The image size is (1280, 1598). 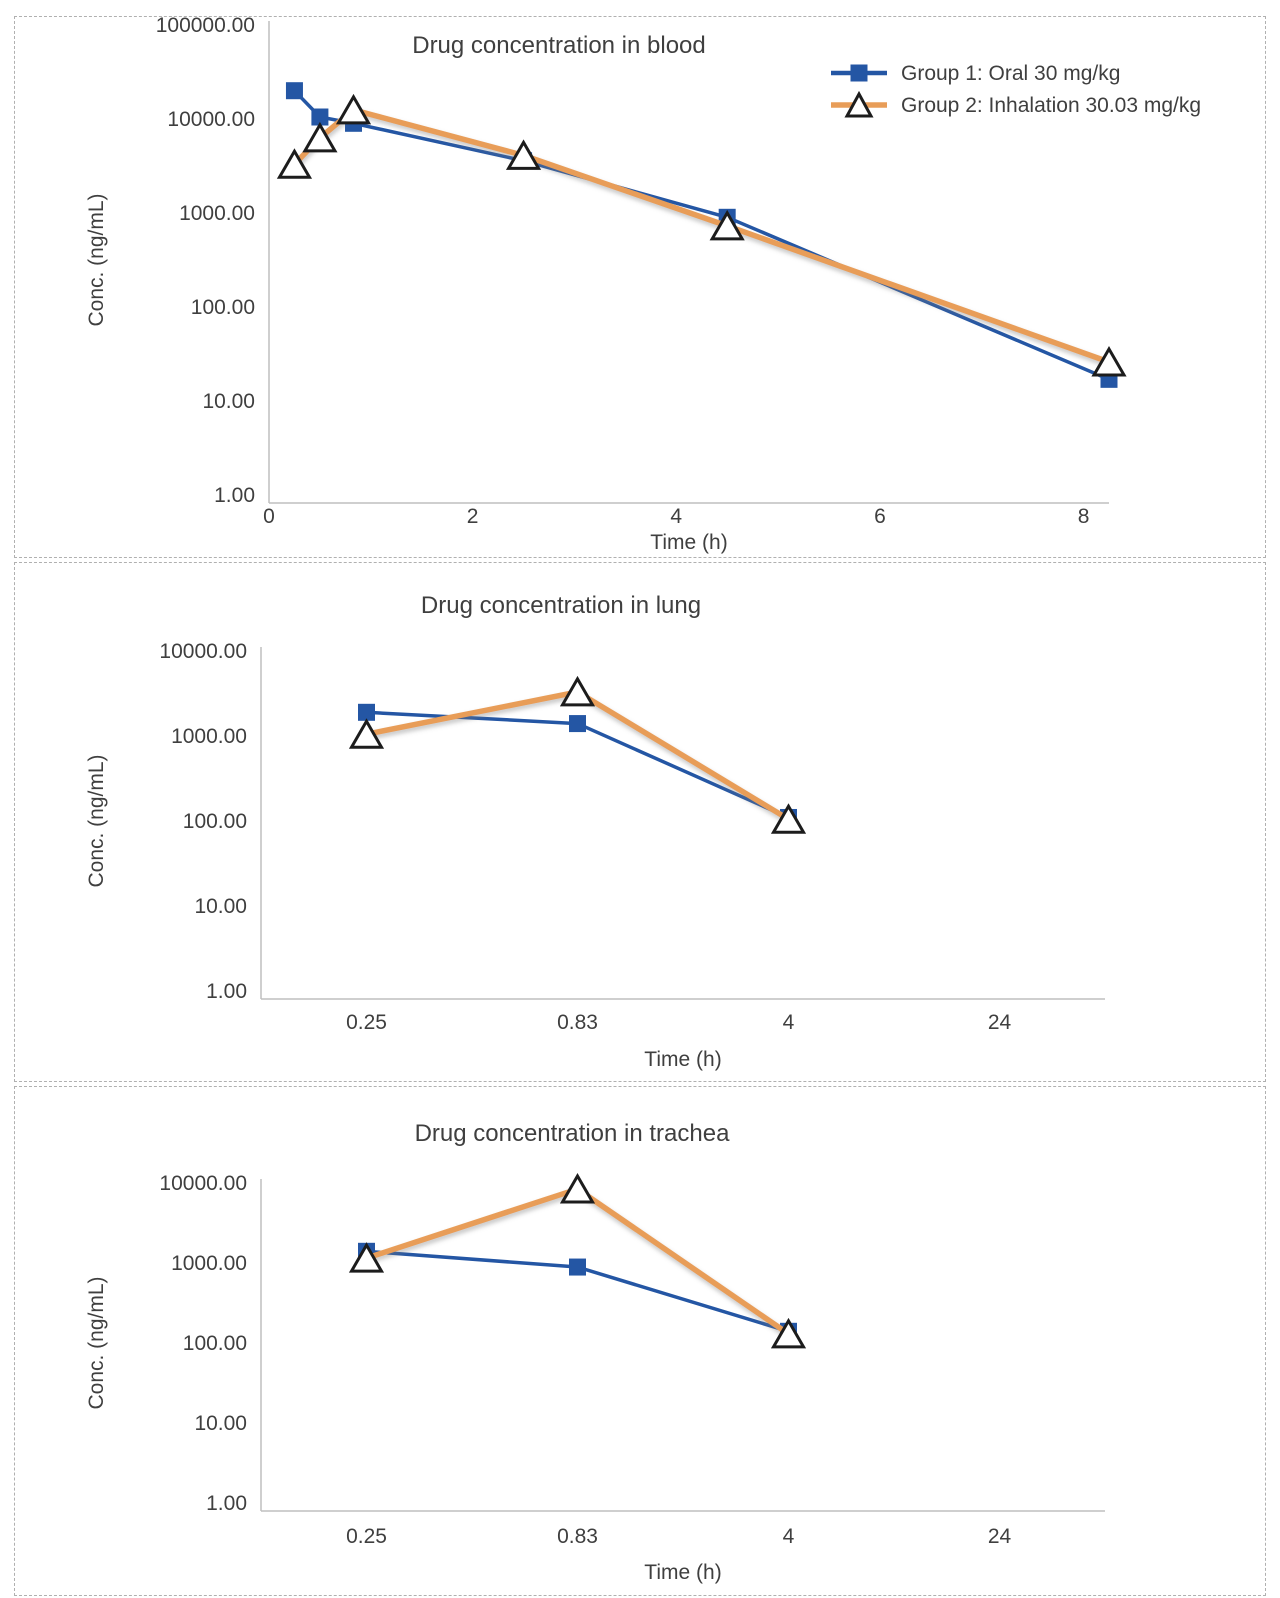 I want to click on x-tick-label: 0, so click(x=269, y=516).